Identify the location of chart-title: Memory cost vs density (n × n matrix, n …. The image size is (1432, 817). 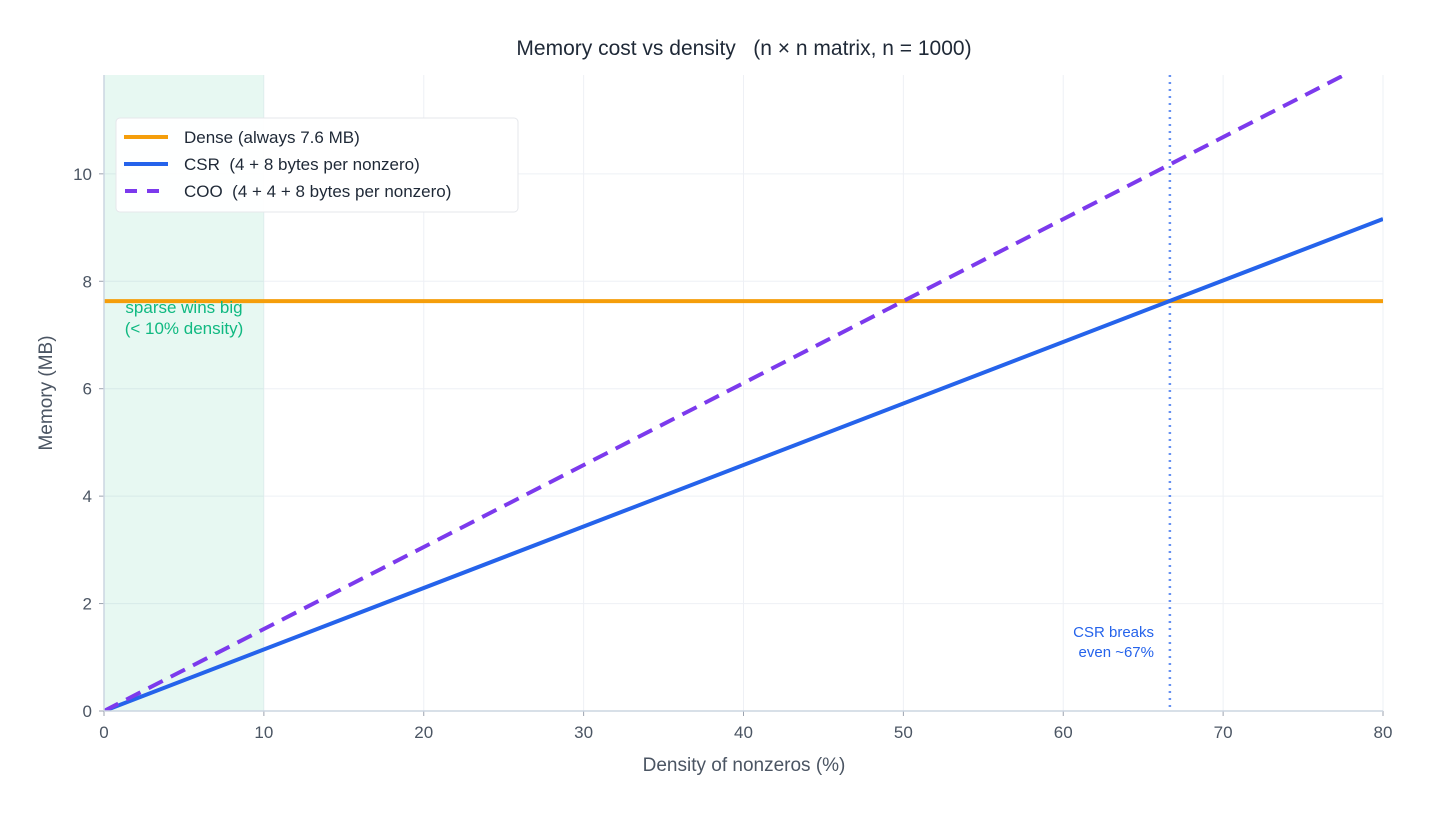
(743, 48).